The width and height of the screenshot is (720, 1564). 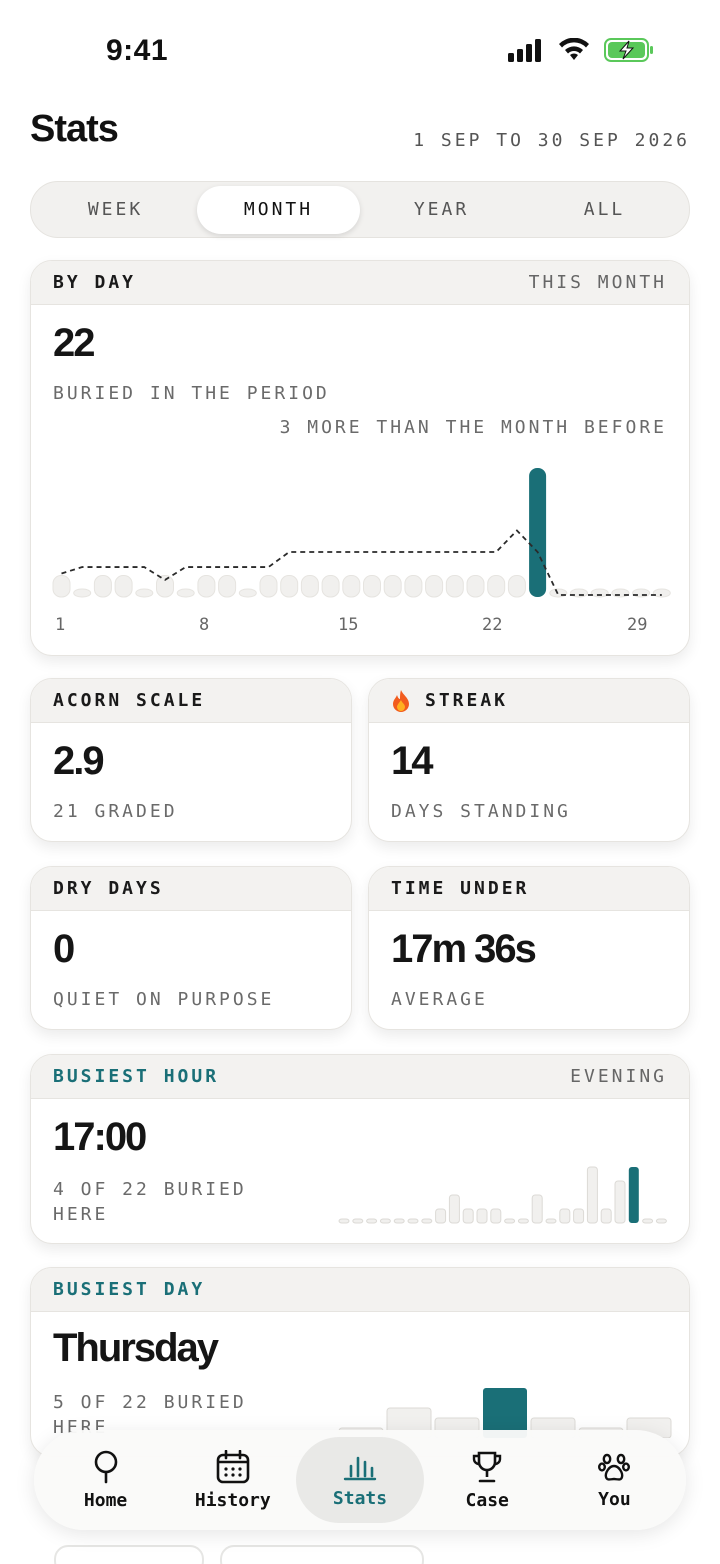 I want to click on dry-days-header: DRY DAYS, so click(x=191, y=889).